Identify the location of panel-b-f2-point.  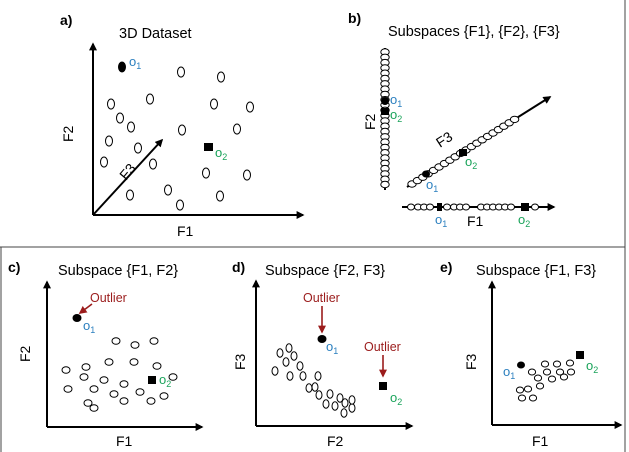
(385, 184).